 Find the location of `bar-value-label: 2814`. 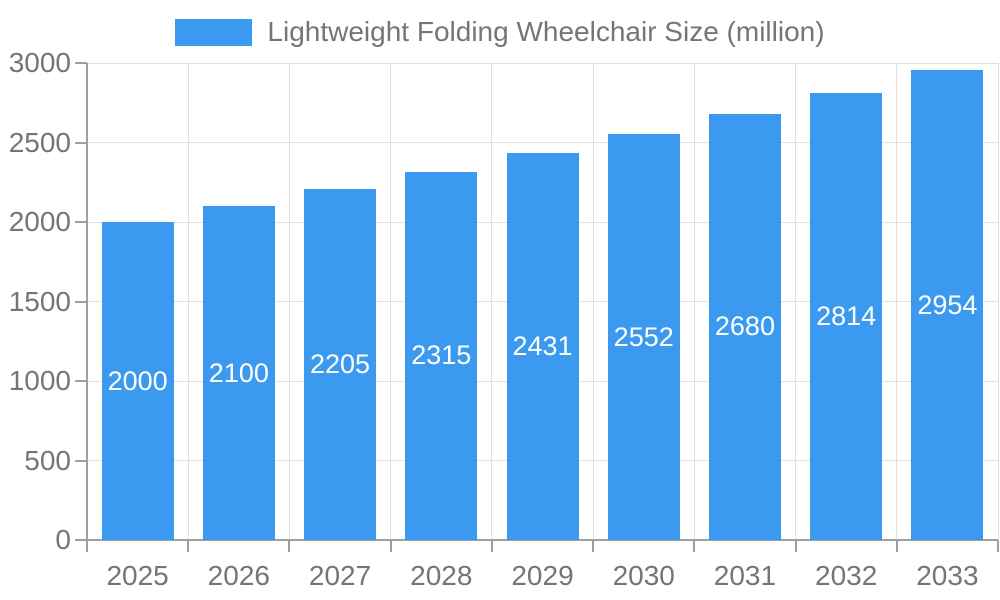

bar-value-label: 2814 is located at coordinates (846, 315).